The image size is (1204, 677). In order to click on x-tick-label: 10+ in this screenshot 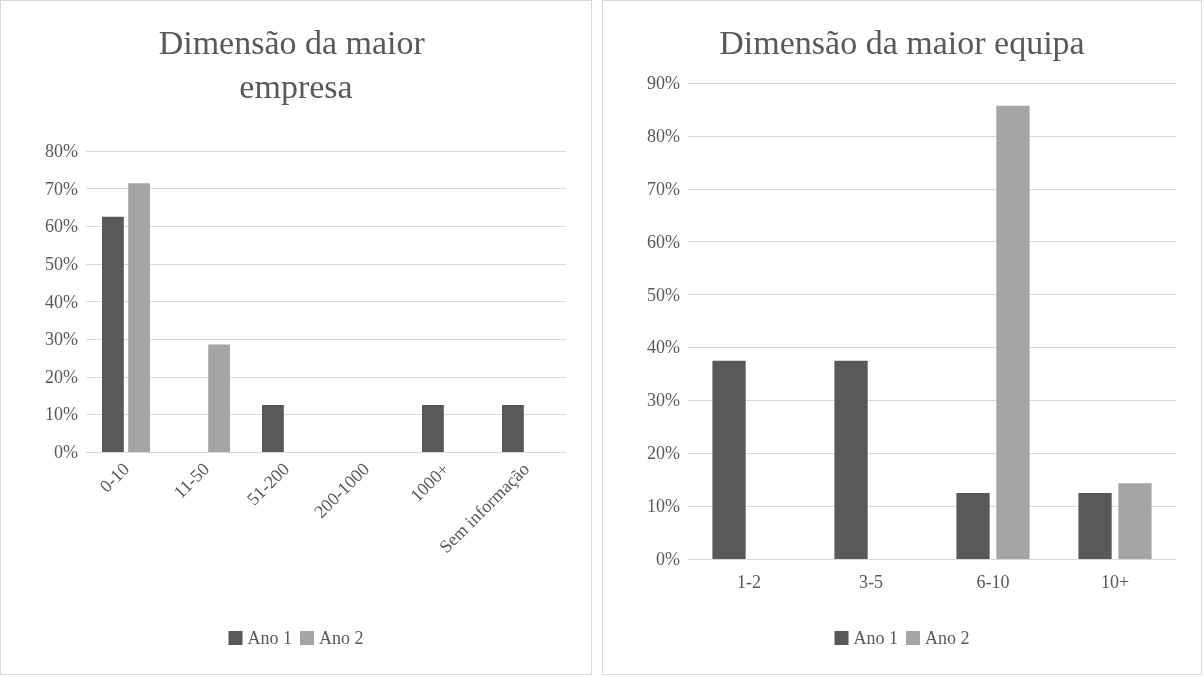, I will do `click(1115, 582)`.